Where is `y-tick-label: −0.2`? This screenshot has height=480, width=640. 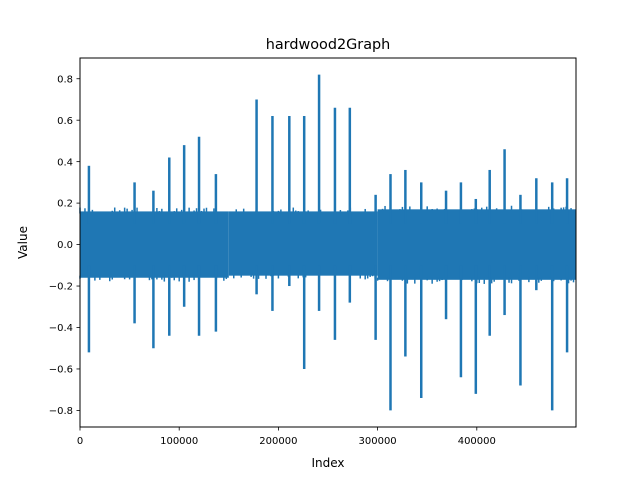 y-tick-label: −0.2 is located at coordinates (61, 287).